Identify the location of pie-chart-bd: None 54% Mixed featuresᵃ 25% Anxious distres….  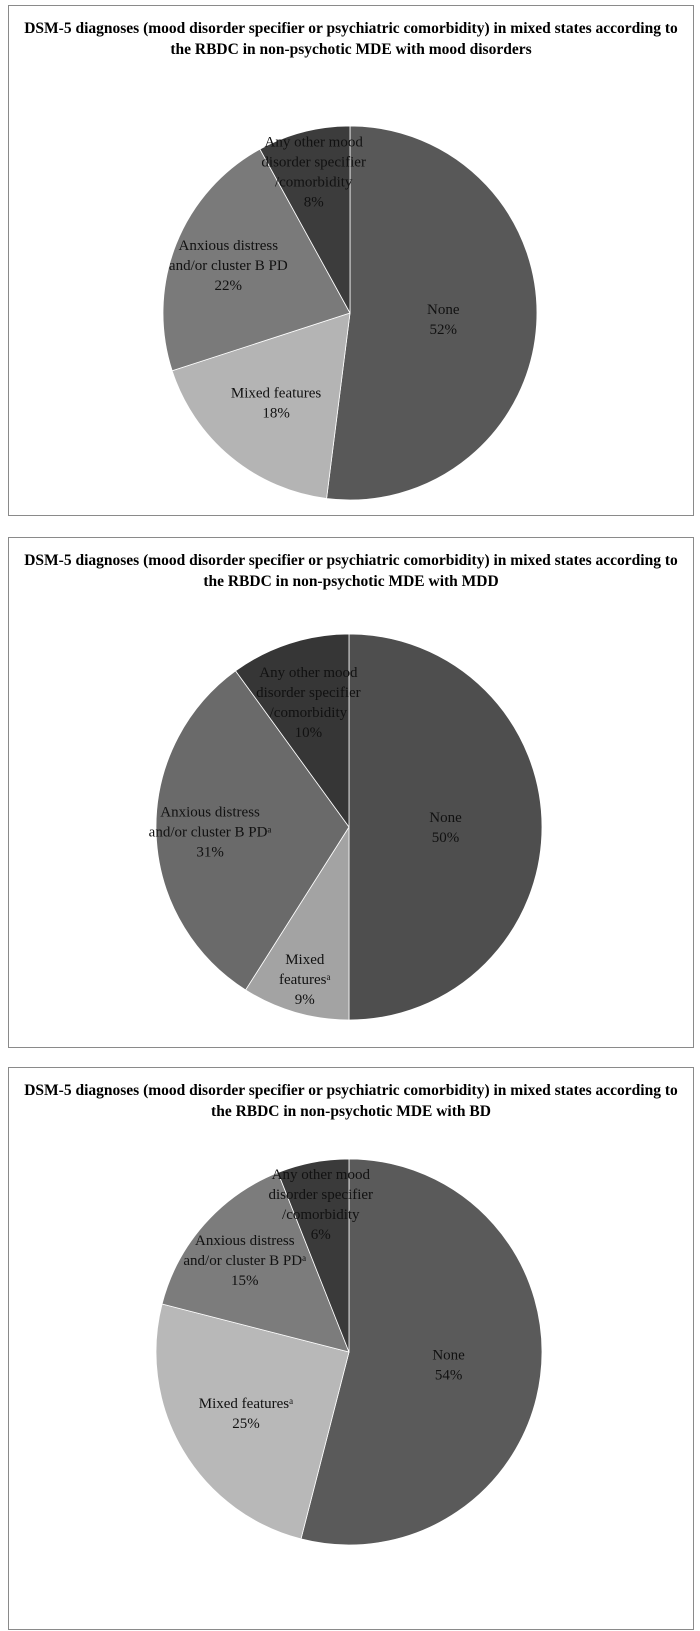
(349, 1352).